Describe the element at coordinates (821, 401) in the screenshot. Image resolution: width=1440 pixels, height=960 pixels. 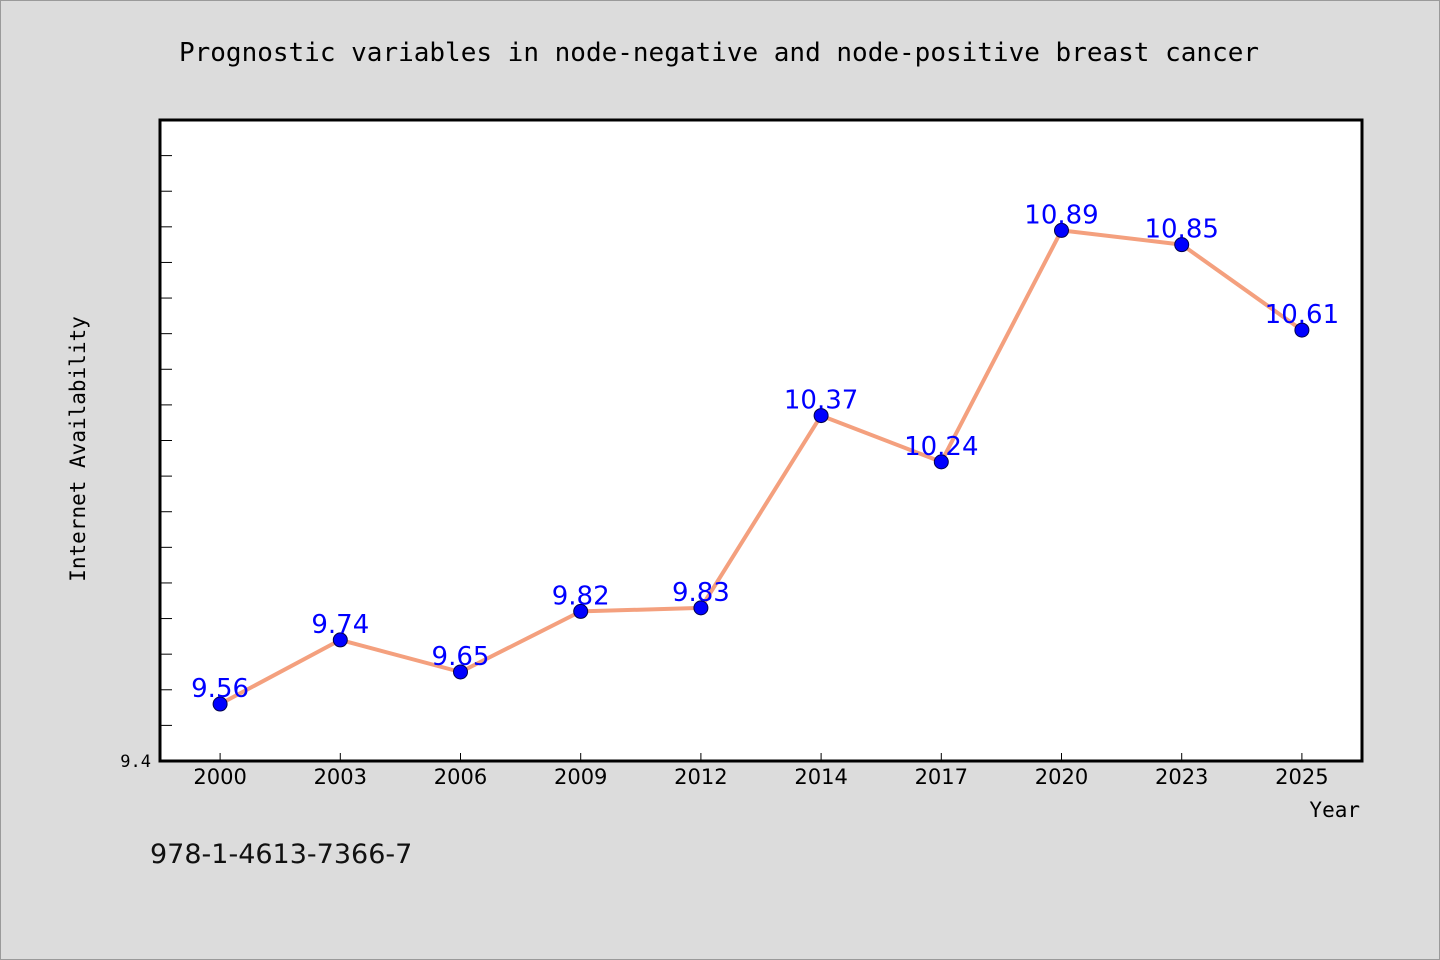
I see `data-label: 10.37` at that location.